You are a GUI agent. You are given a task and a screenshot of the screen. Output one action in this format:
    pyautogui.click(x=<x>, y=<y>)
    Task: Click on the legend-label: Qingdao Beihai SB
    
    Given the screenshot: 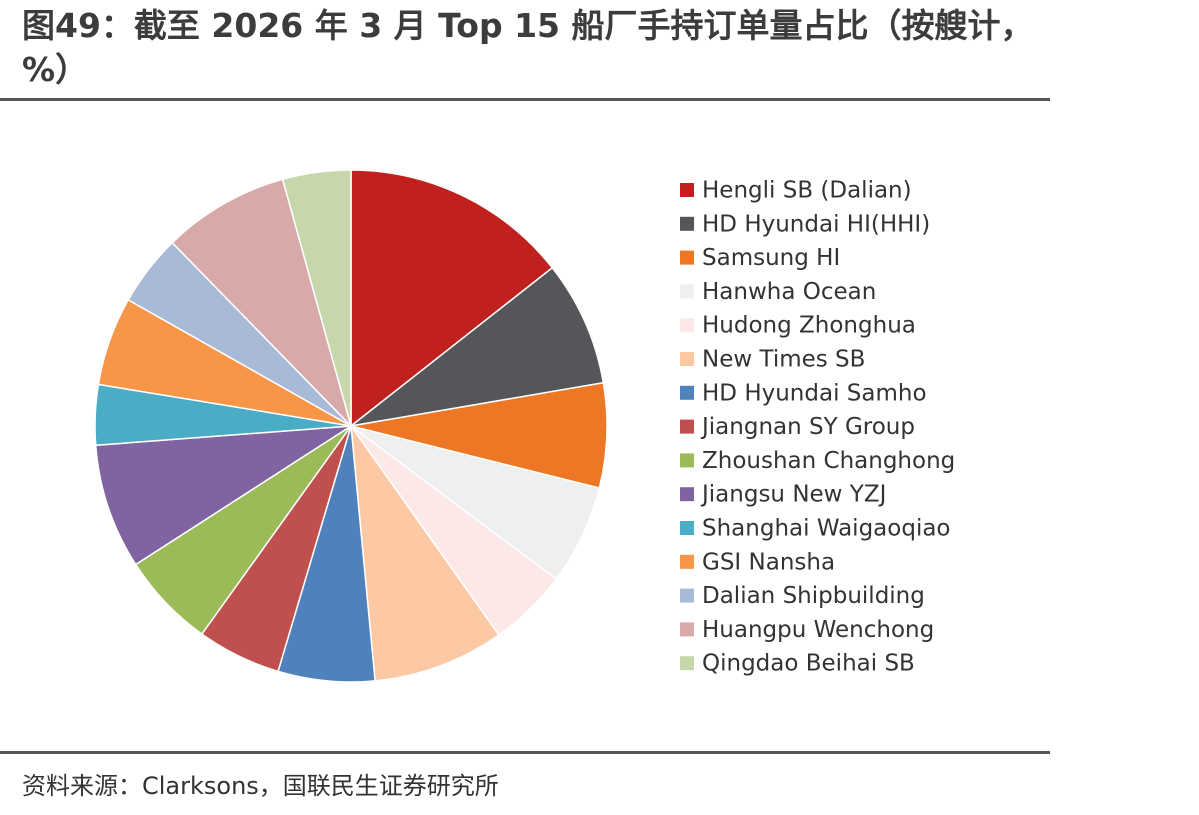 What is the action you would take?
    pyautogui.click(x=808, y=664)
    